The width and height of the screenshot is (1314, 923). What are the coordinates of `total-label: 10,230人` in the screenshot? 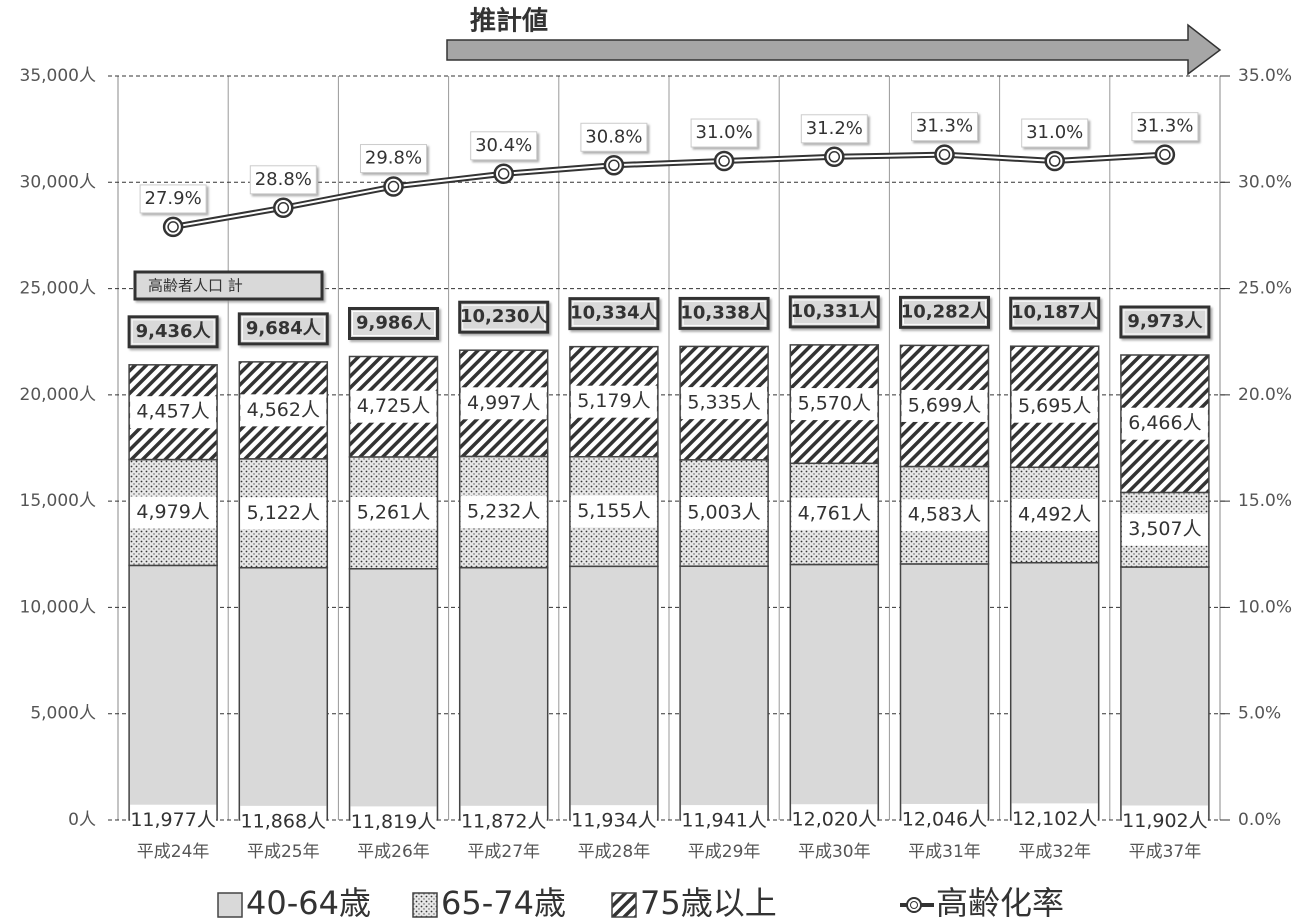 It's located at (504, 316).